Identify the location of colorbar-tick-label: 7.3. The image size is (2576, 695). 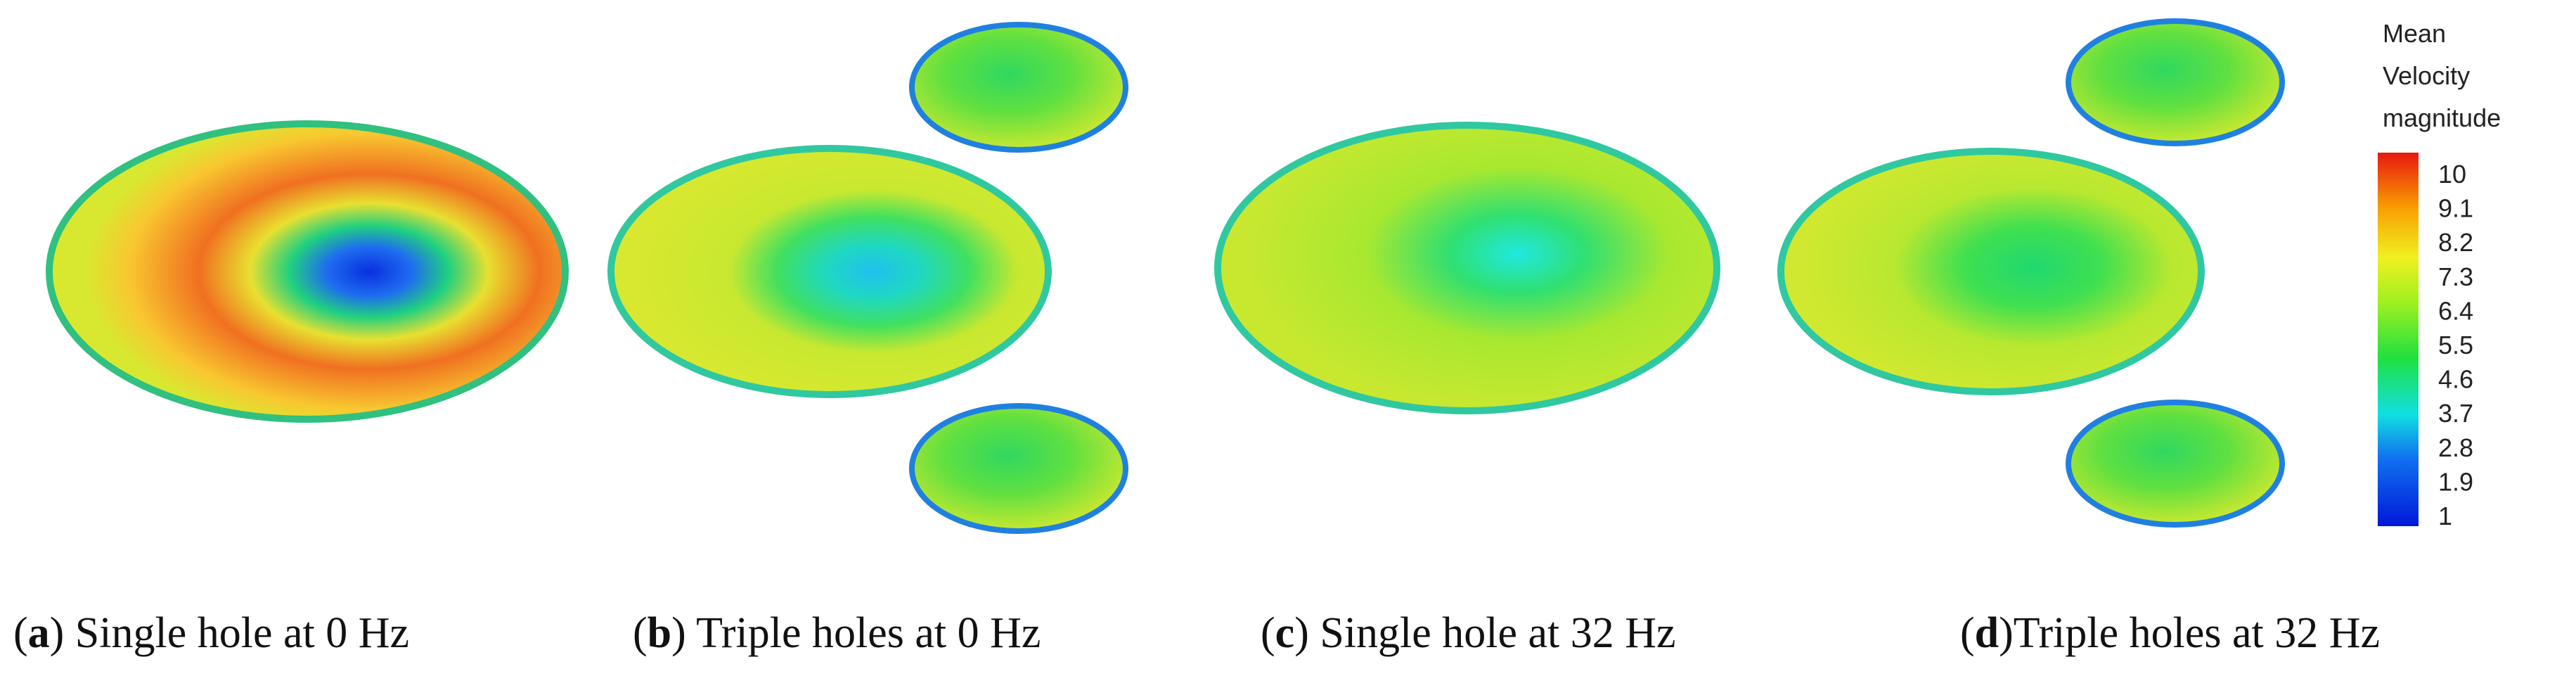
(2455, 276).